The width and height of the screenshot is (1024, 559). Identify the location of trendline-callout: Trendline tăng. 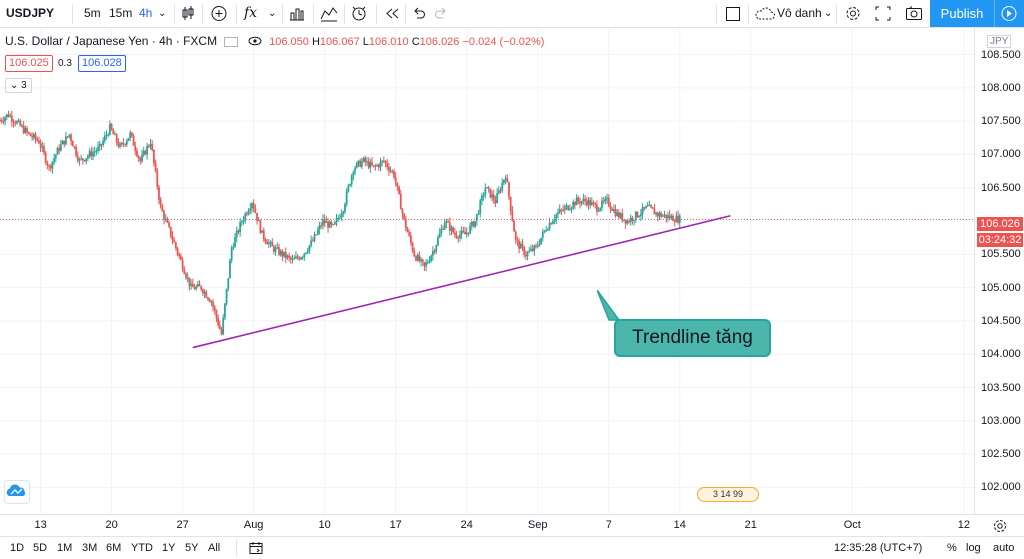
(692, 338).